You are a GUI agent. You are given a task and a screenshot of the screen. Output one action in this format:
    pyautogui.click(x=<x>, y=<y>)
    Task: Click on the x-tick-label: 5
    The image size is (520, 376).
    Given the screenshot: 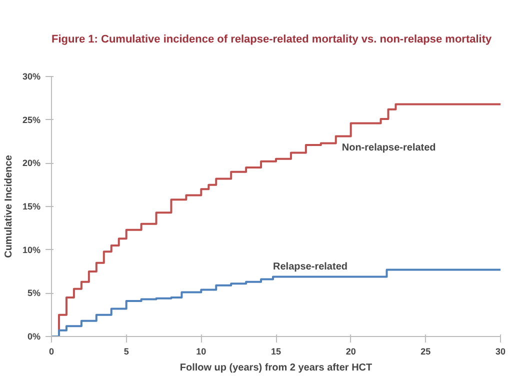 What is the action you would take?
    pyautogui.click(x=126, y=351)
    